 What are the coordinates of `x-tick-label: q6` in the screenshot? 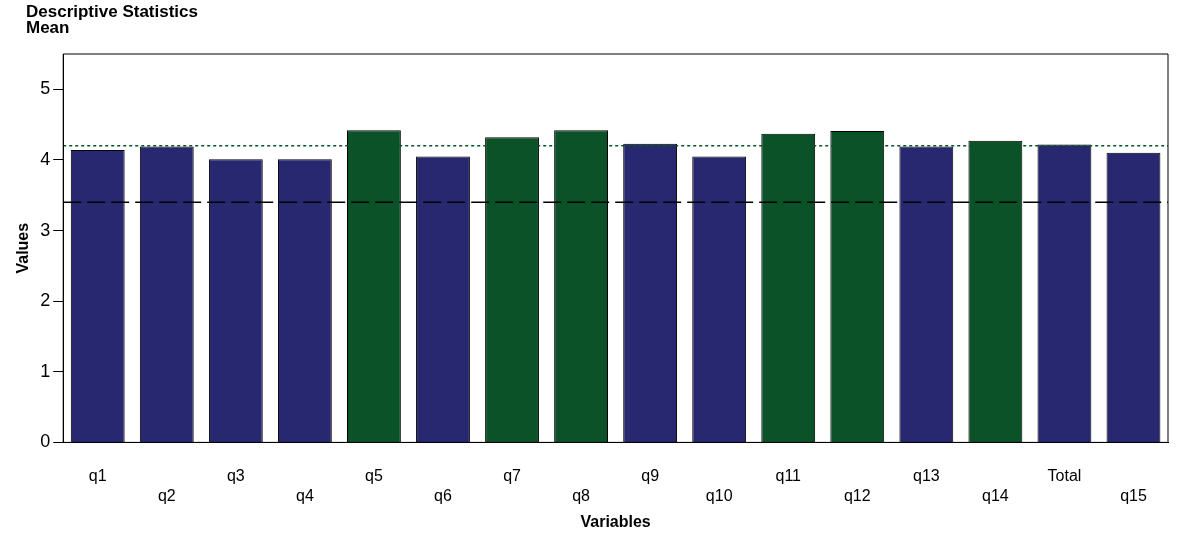 It's located at (443, 495).